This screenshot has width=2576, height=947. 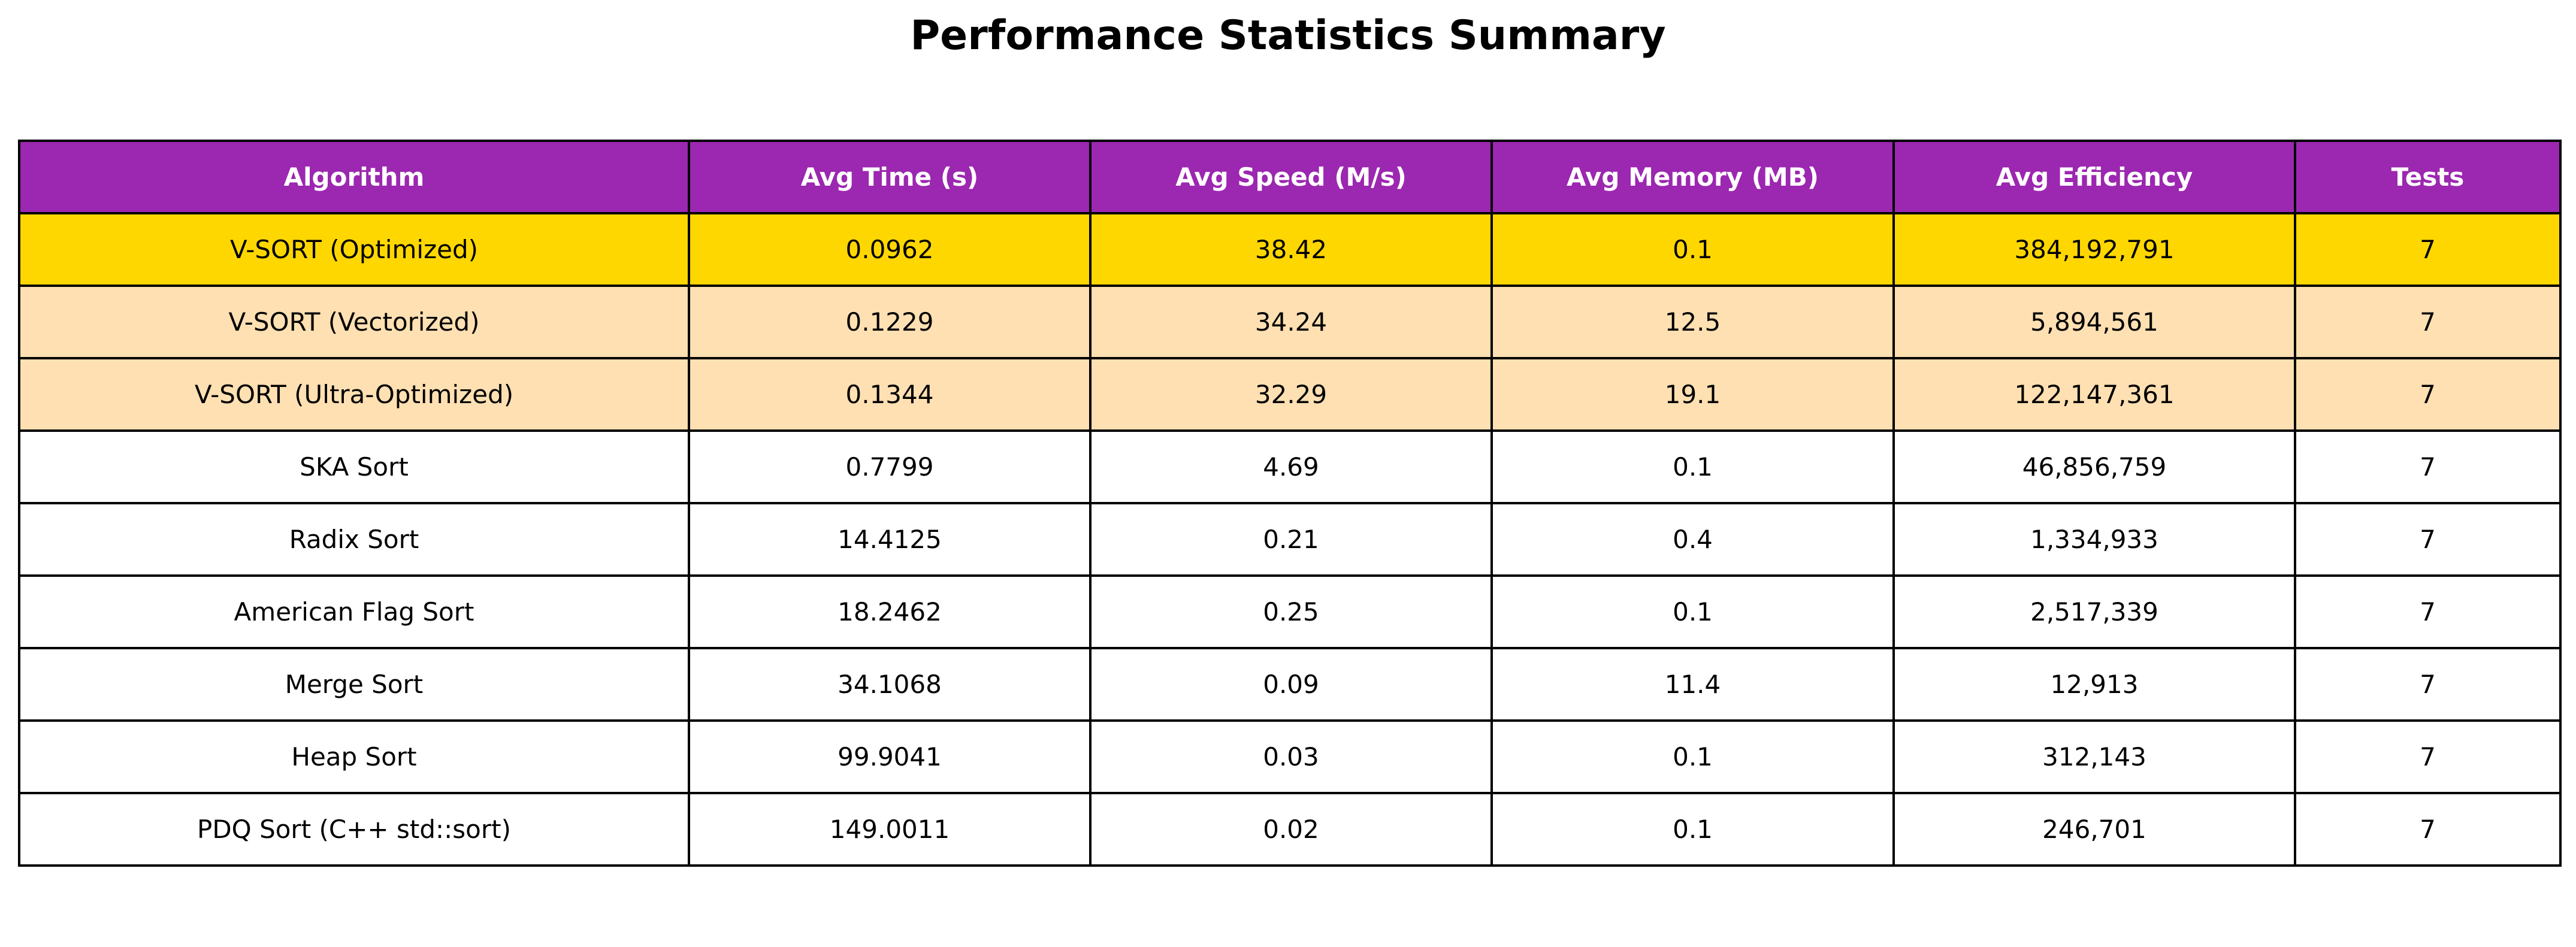 What do you see at coordinates (2094, 466) in the screenshot?
I see `cell-avg-efficiency: 46,856,759` at bounding box center [2094, 466].